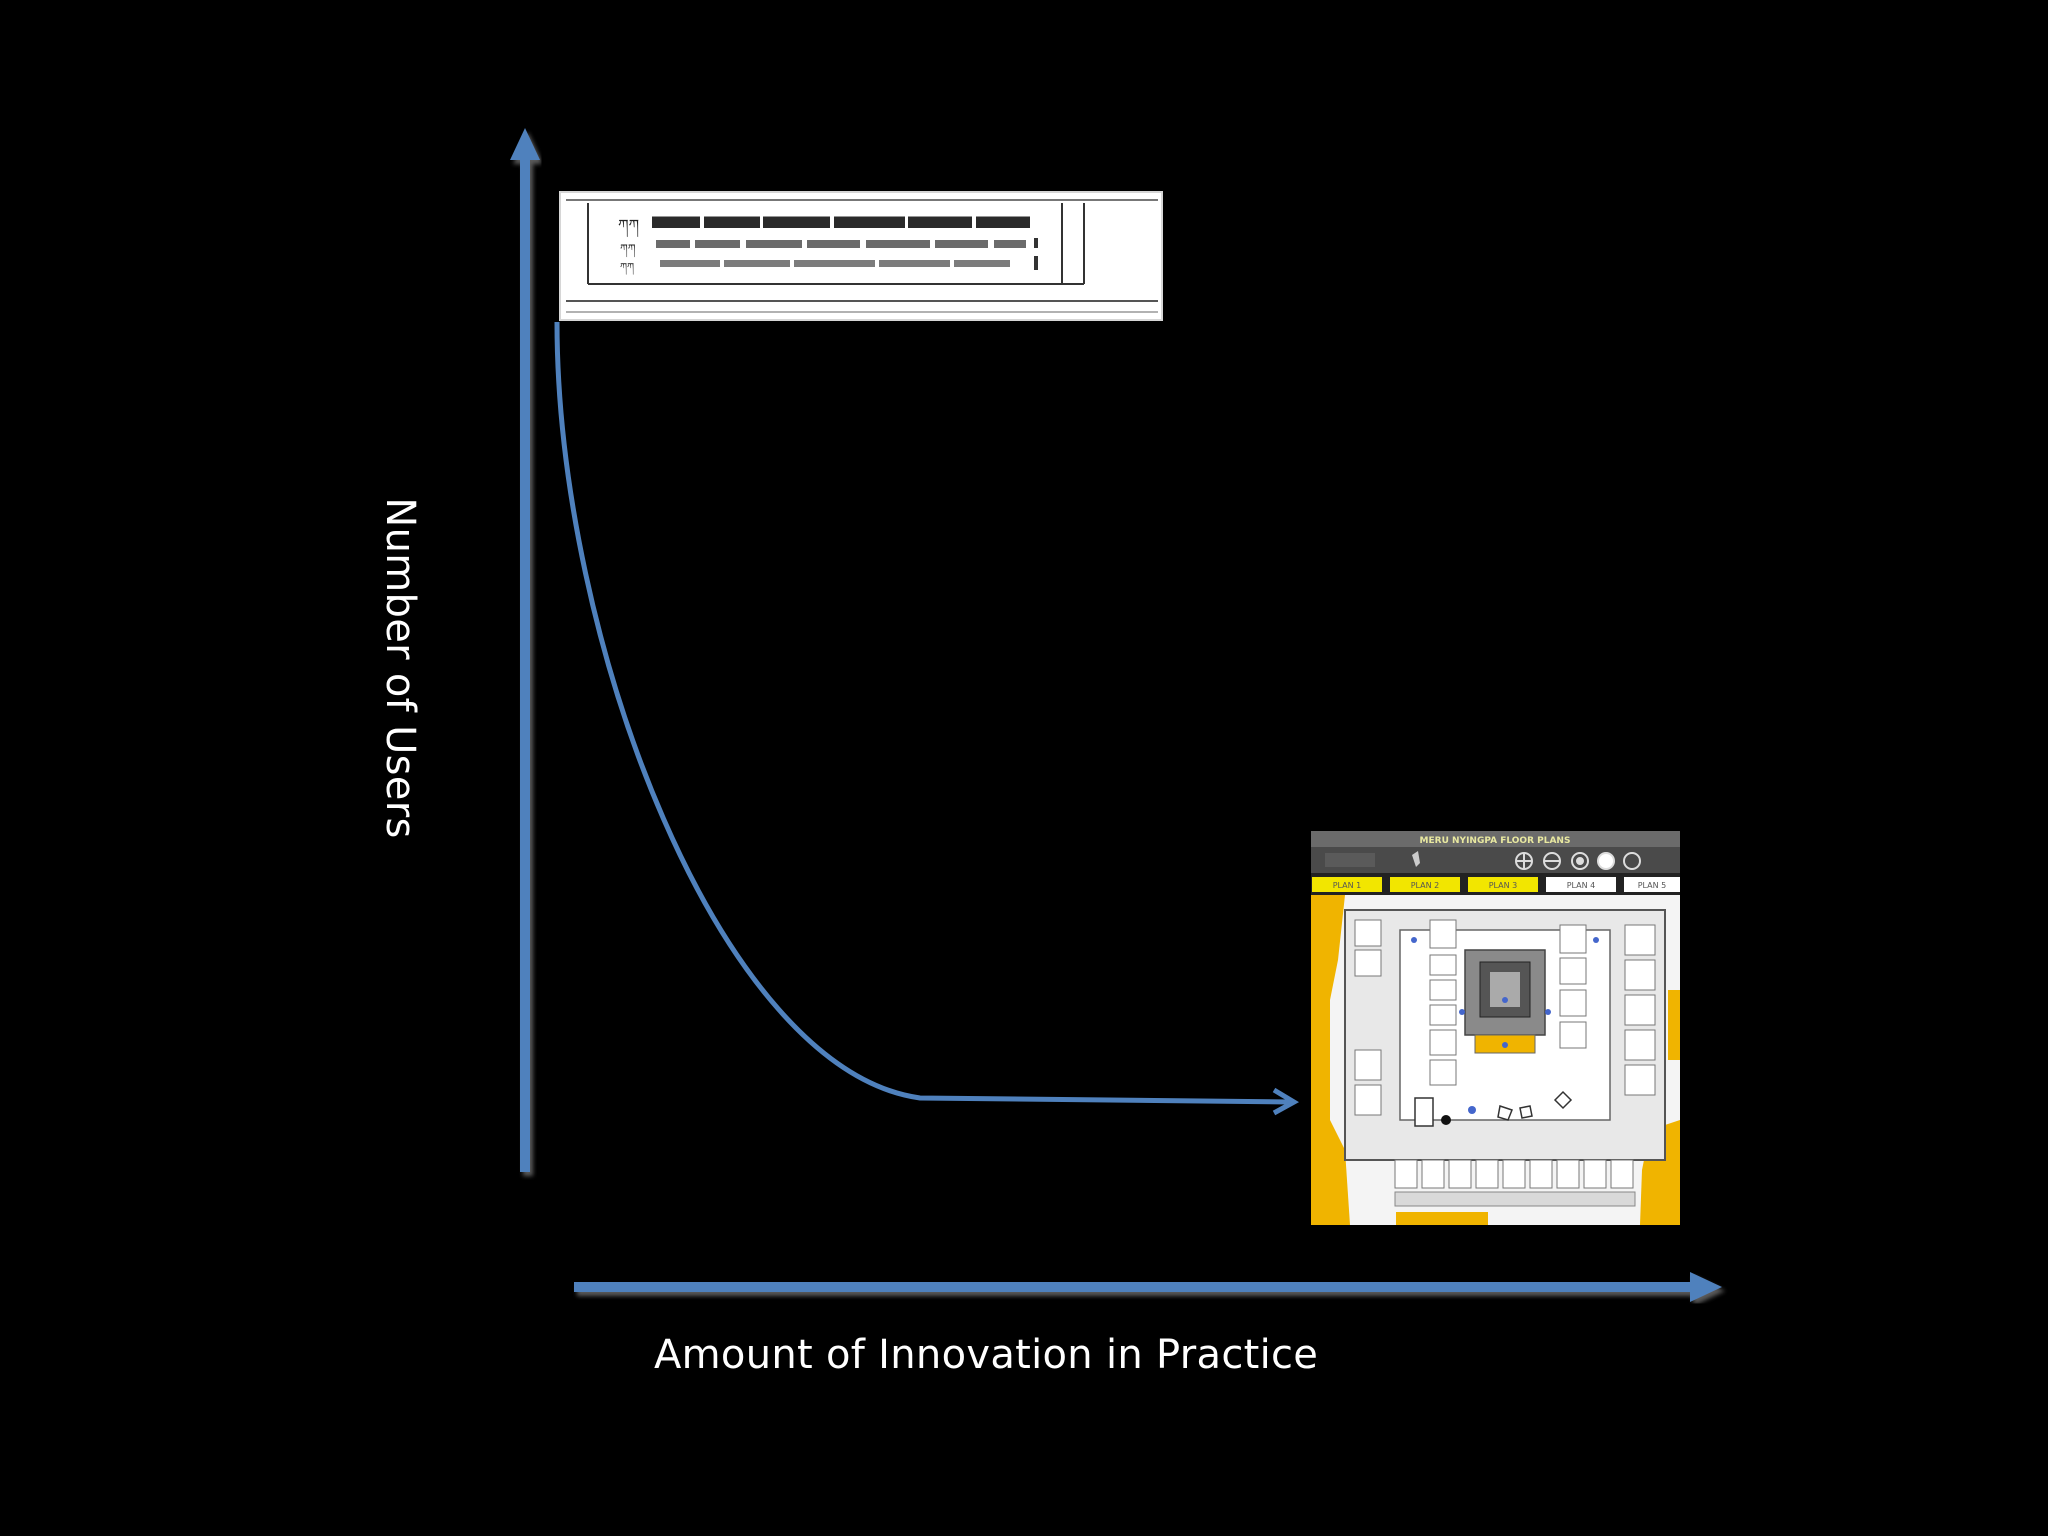 The height and width of the screenshot is (1536, 2048). I want to click on floor-plan-title: MERU NYINGPA FLOOR PLANS, so click(1495, 841).